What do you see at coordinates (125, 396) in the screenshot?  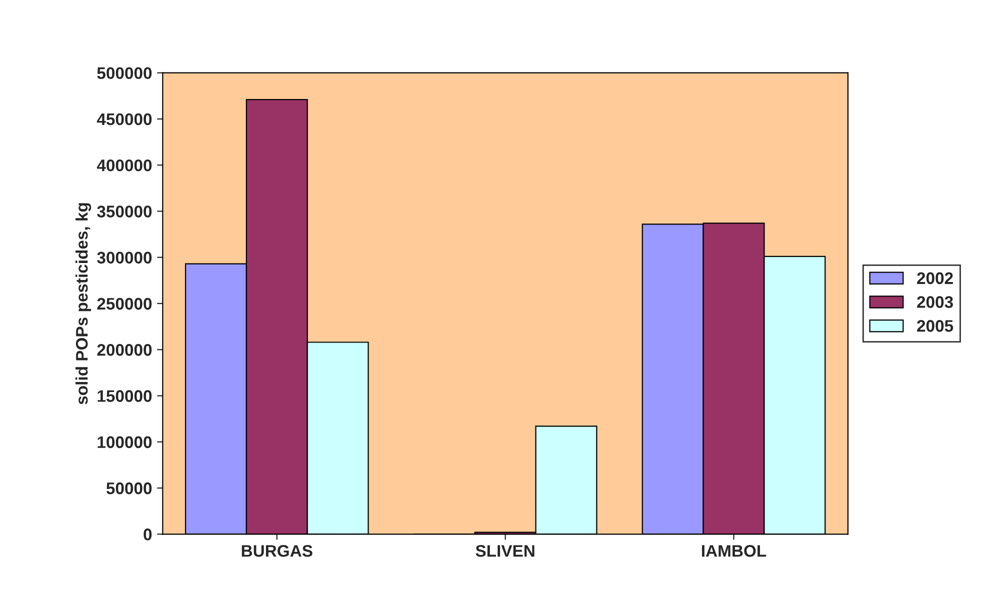 I see `y-tick-label: 150000` at bounding box center [125, 396].